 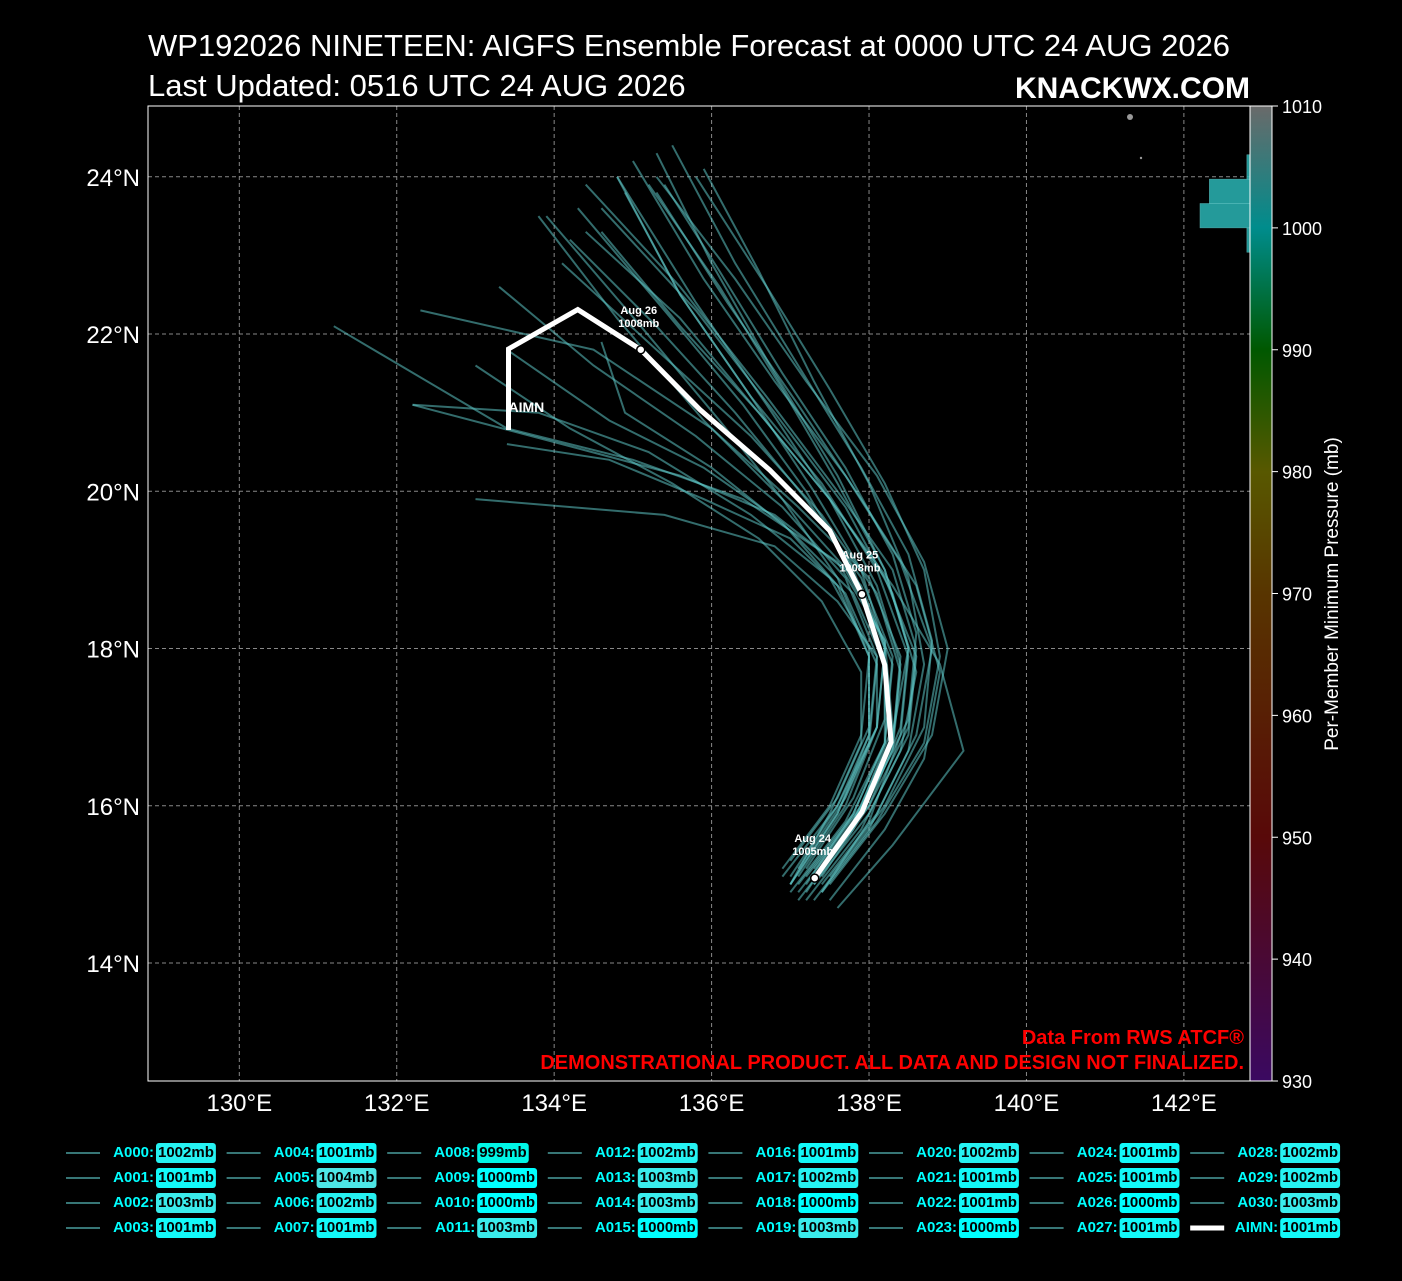 I want to click on y-tick-label: 16°N, so click(x=113, y=807).